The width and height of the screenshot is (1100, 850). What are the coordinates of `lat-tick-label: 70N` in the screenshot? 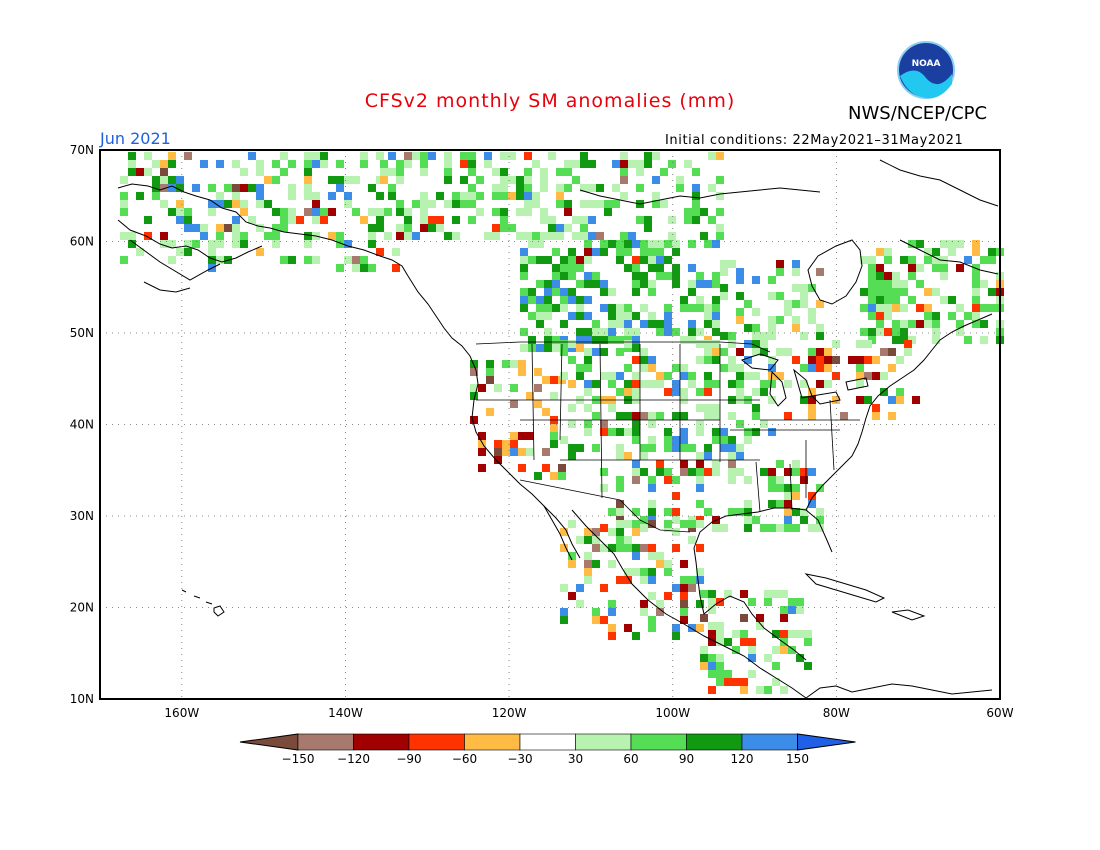 It's located at (82, 150).